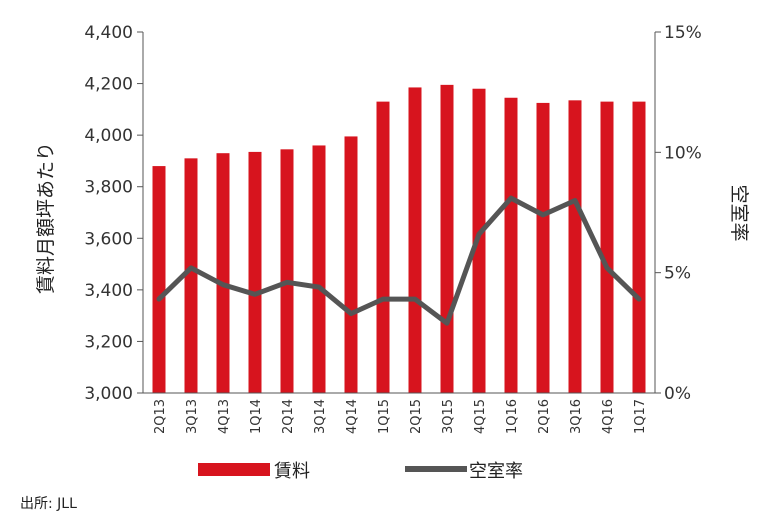 This screenshot has width=775, height=516. What do you see at coordinates (160, 416) in the screenshot?
I see `x-tick-label-2Q13: 2Q13` at bounding box center [160, 416].